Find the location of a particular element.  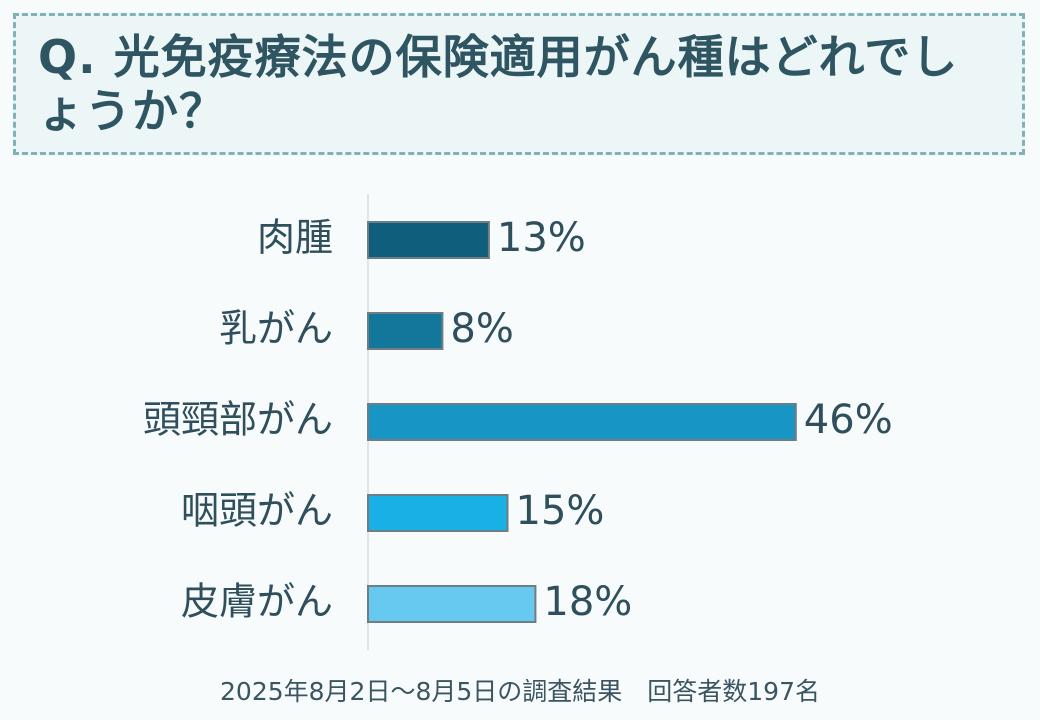

question-text: Q. 光免疫療法の保険適用がん種はどれでしょうか？ is located at coordinates (498, 84).